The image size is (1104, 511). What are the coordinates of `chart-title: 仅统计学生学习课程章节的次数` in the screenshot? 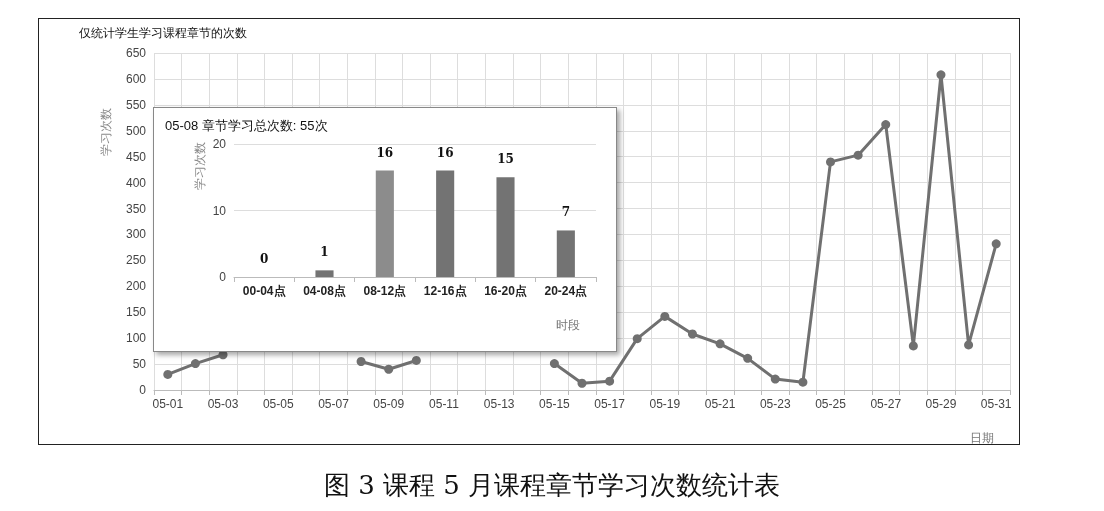 It's located at (163, 33).